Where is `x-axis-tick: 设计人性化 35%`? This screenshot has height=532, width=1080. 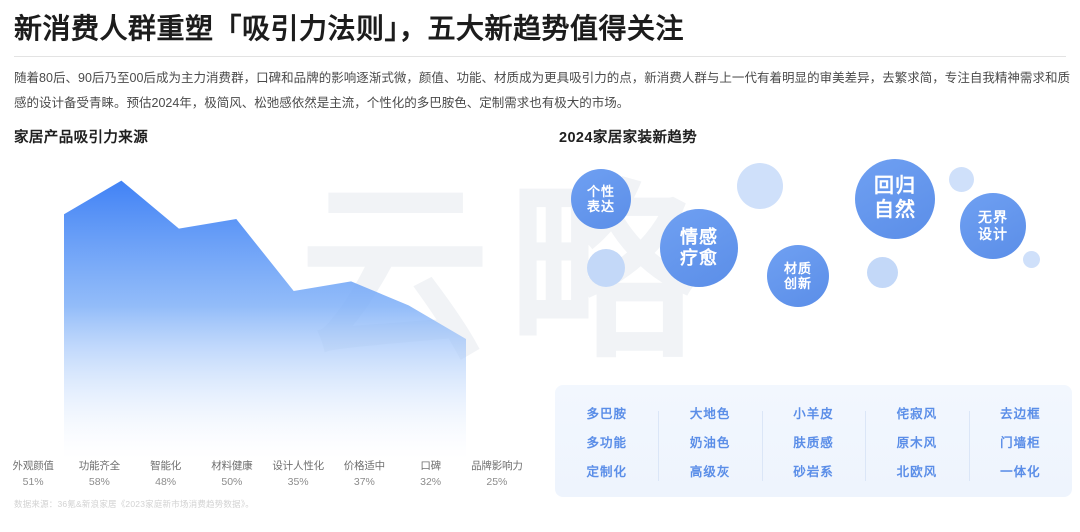 x-axis-tick: 设计人性化 35% is located at coordinates (298, 482).